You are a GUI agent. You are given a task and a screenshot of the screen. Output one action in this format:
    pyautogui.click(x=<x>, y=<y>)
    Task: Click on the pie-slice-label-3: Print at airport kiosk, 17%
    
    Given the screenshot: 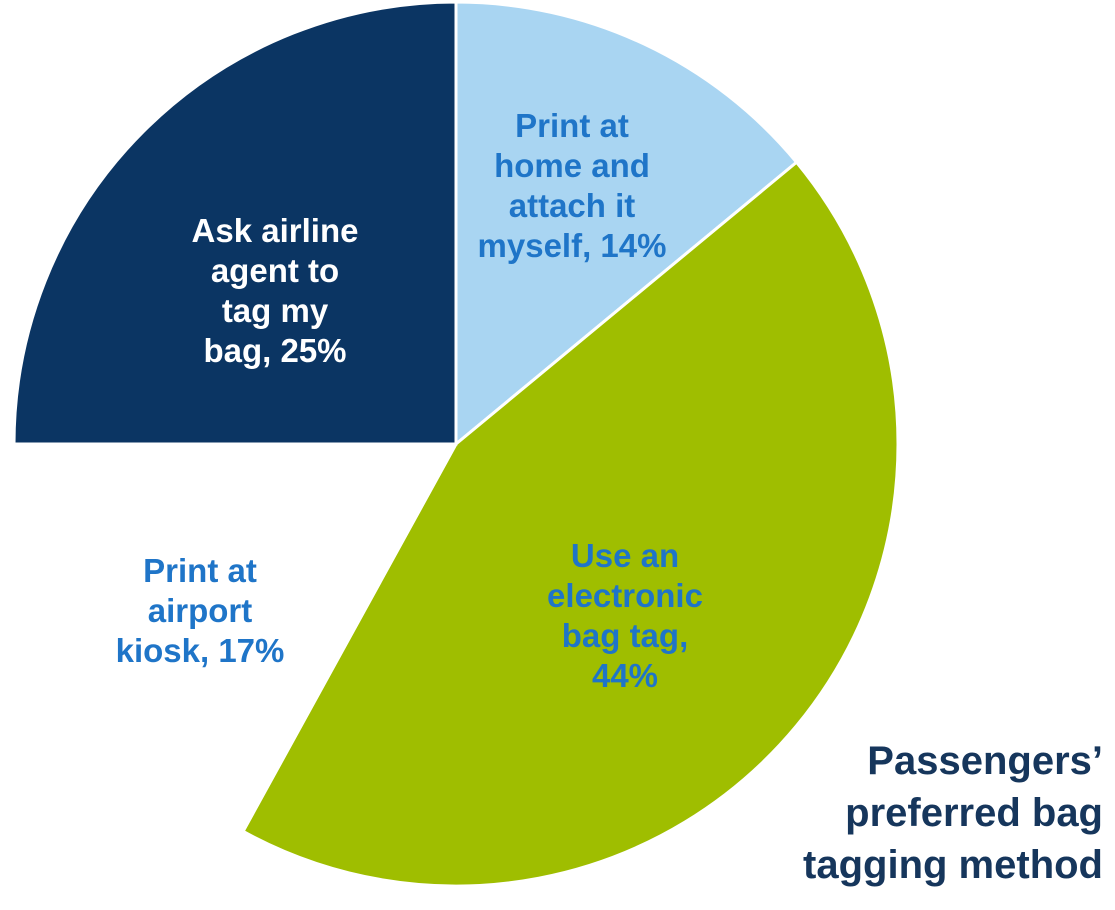 What is the action you would take?
    pyautogui.click(x=200, y=610)
    